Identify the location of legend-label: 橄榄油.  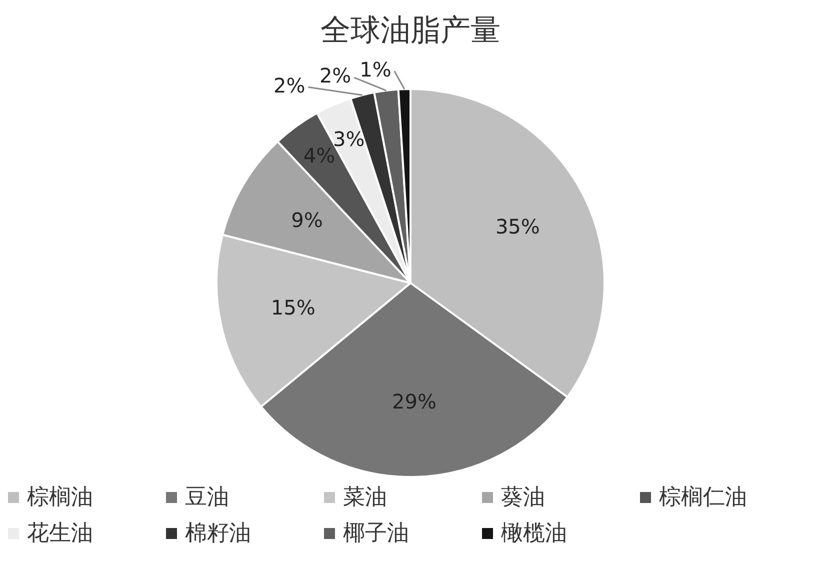
(534, 534).